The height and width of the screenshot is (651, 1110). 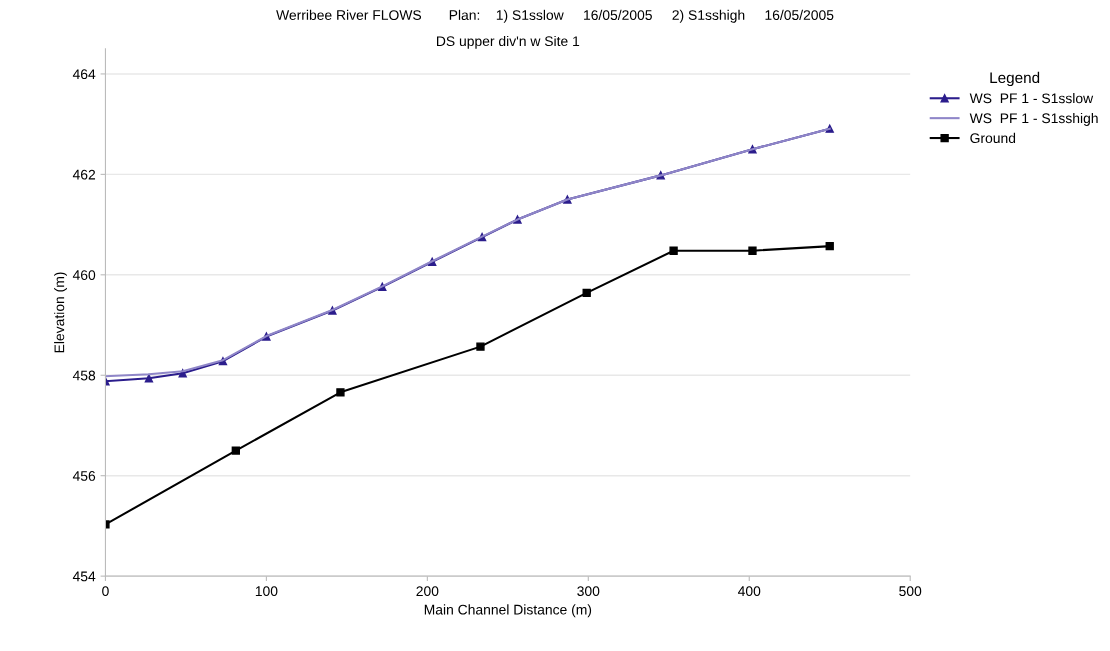 I want to click on x-tick-label: 400, so click(x=749, y=591).